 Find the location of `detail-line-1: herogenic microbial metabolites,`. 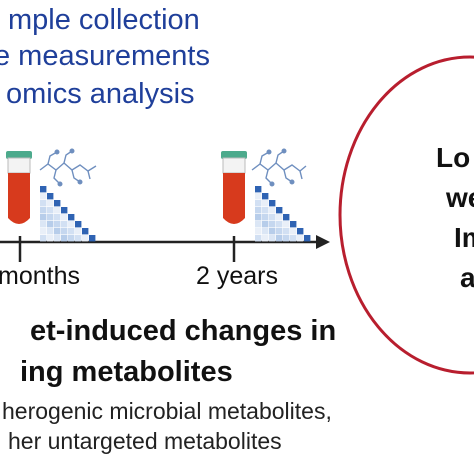

detail-line-1: herogenic microbial metabolites, is located at coordinates (167, 411).